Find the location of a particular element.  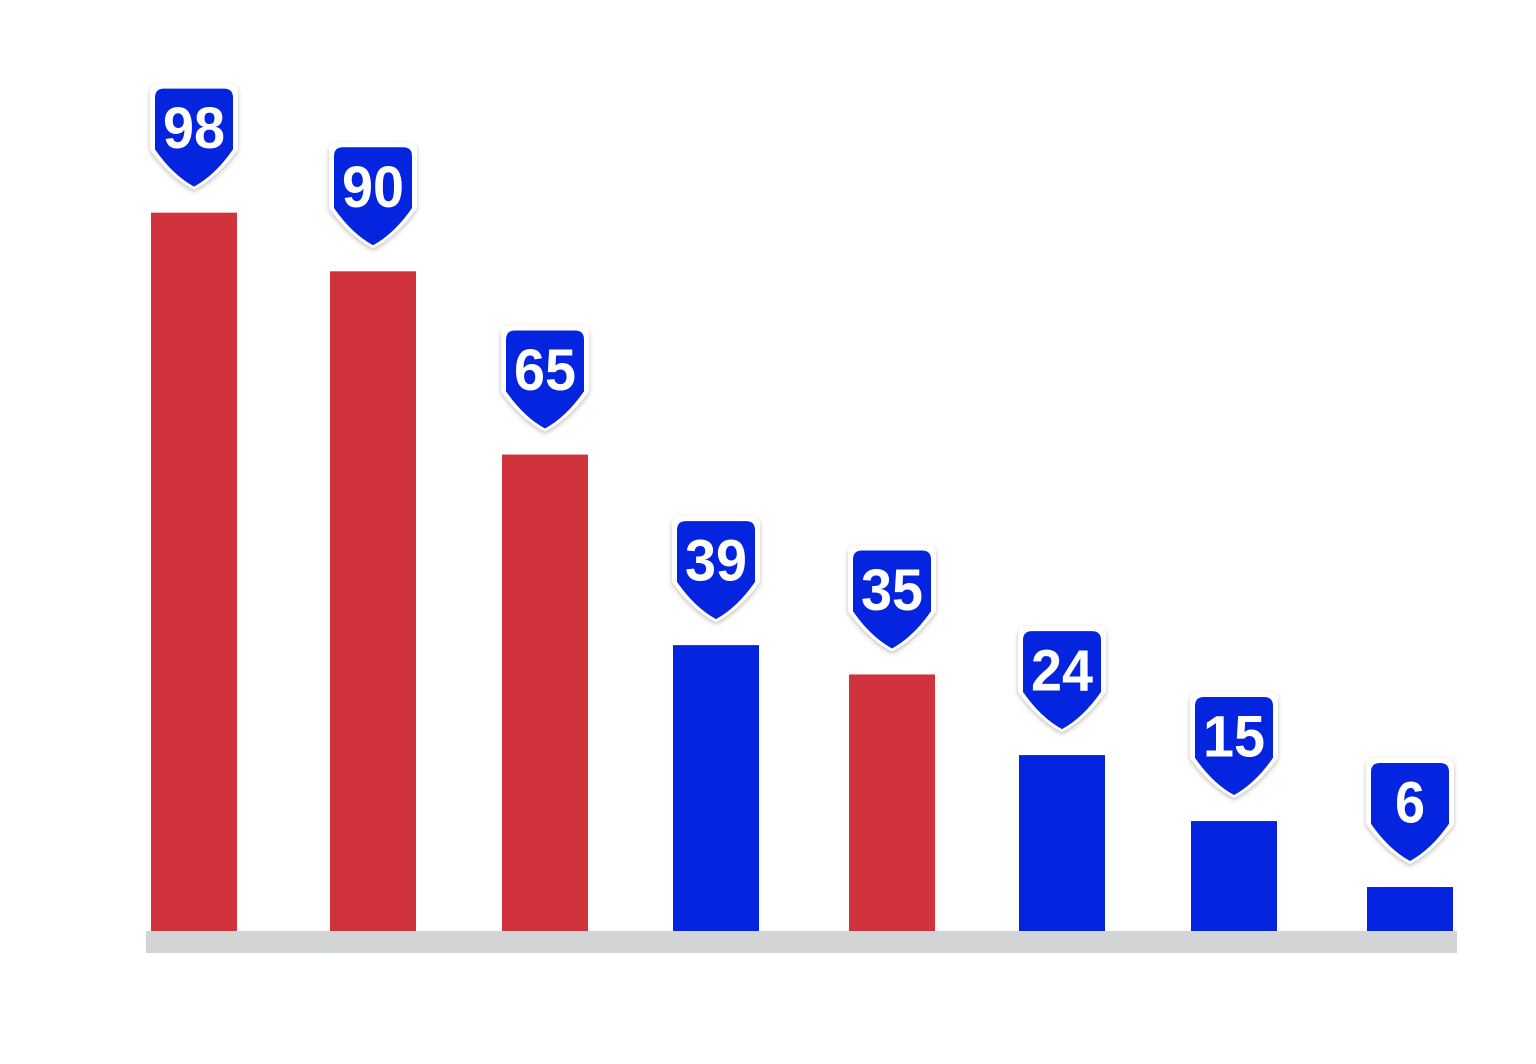

x-axis-baseline is located at coordinates (801, 942).